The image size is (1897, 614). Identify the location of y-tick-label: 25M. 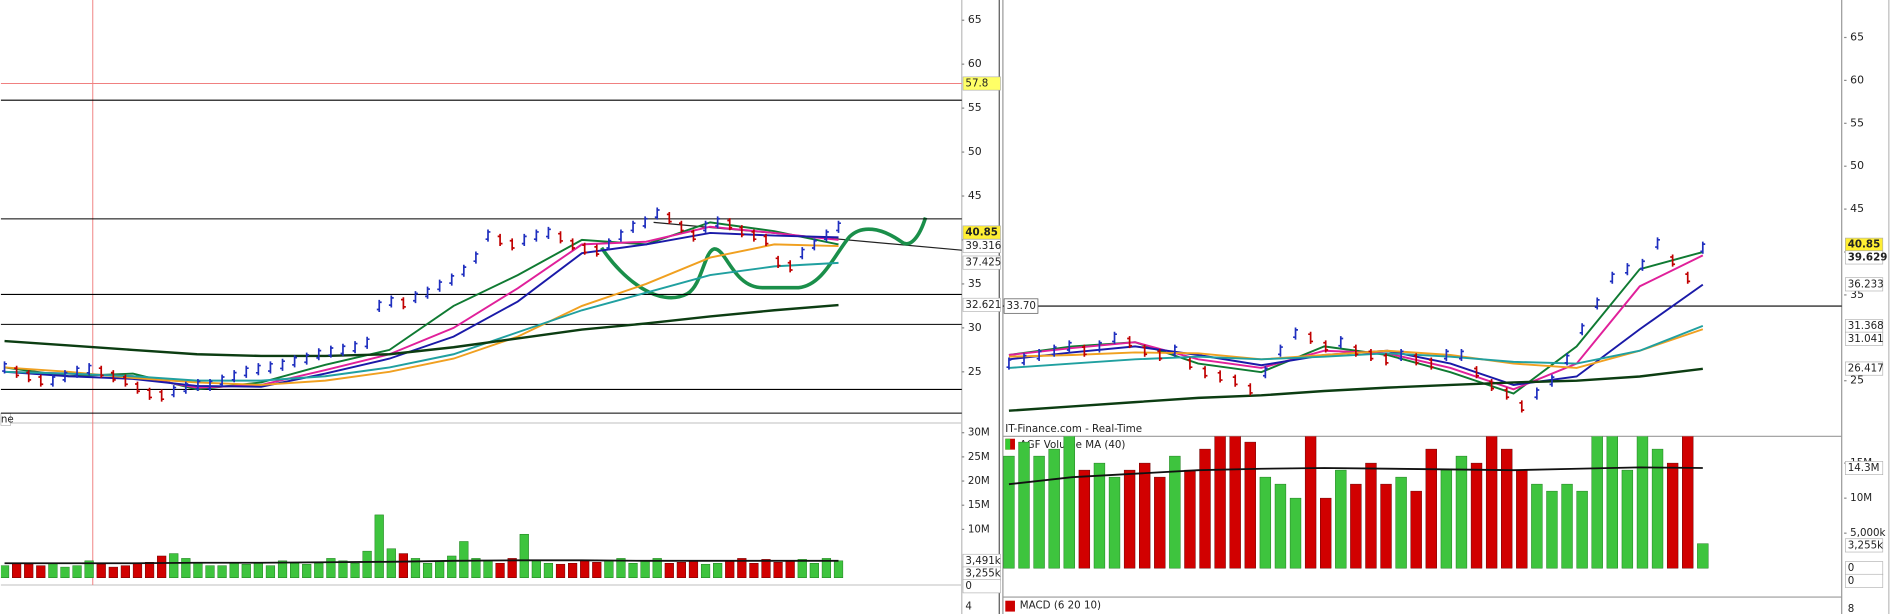
(979, 457).